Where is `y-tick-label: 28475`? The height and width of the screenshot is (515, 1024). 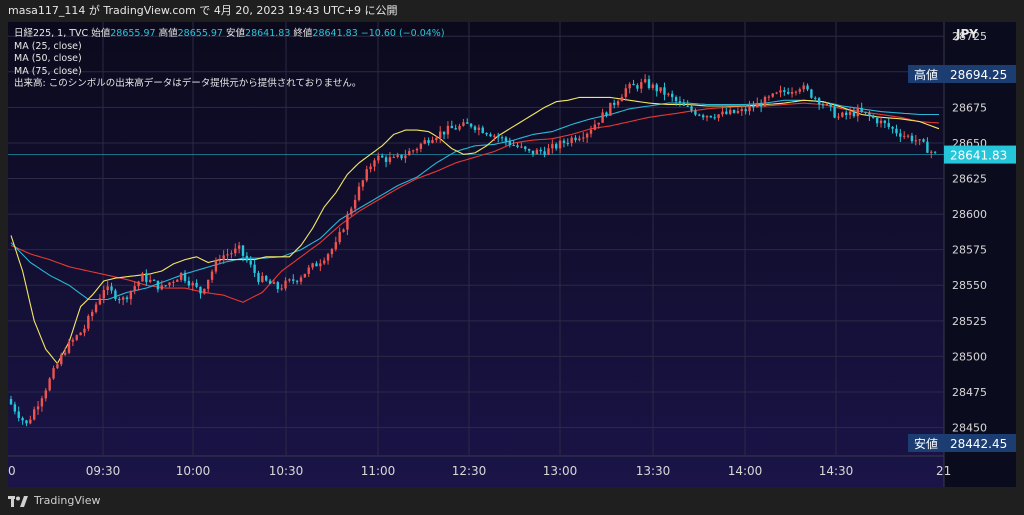 y-tick-label: 28475 is located at coordinates (969, 392).